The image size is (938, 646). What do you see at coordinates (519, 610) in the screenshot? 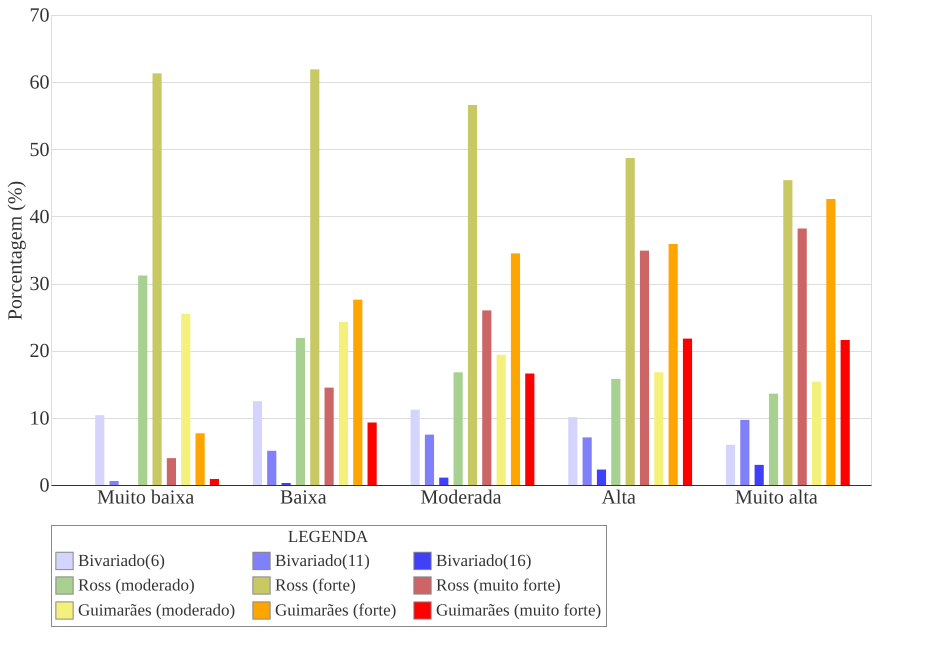
I see `legend-label: Guimarães (muito forte)` at bounding box center [519, 610].